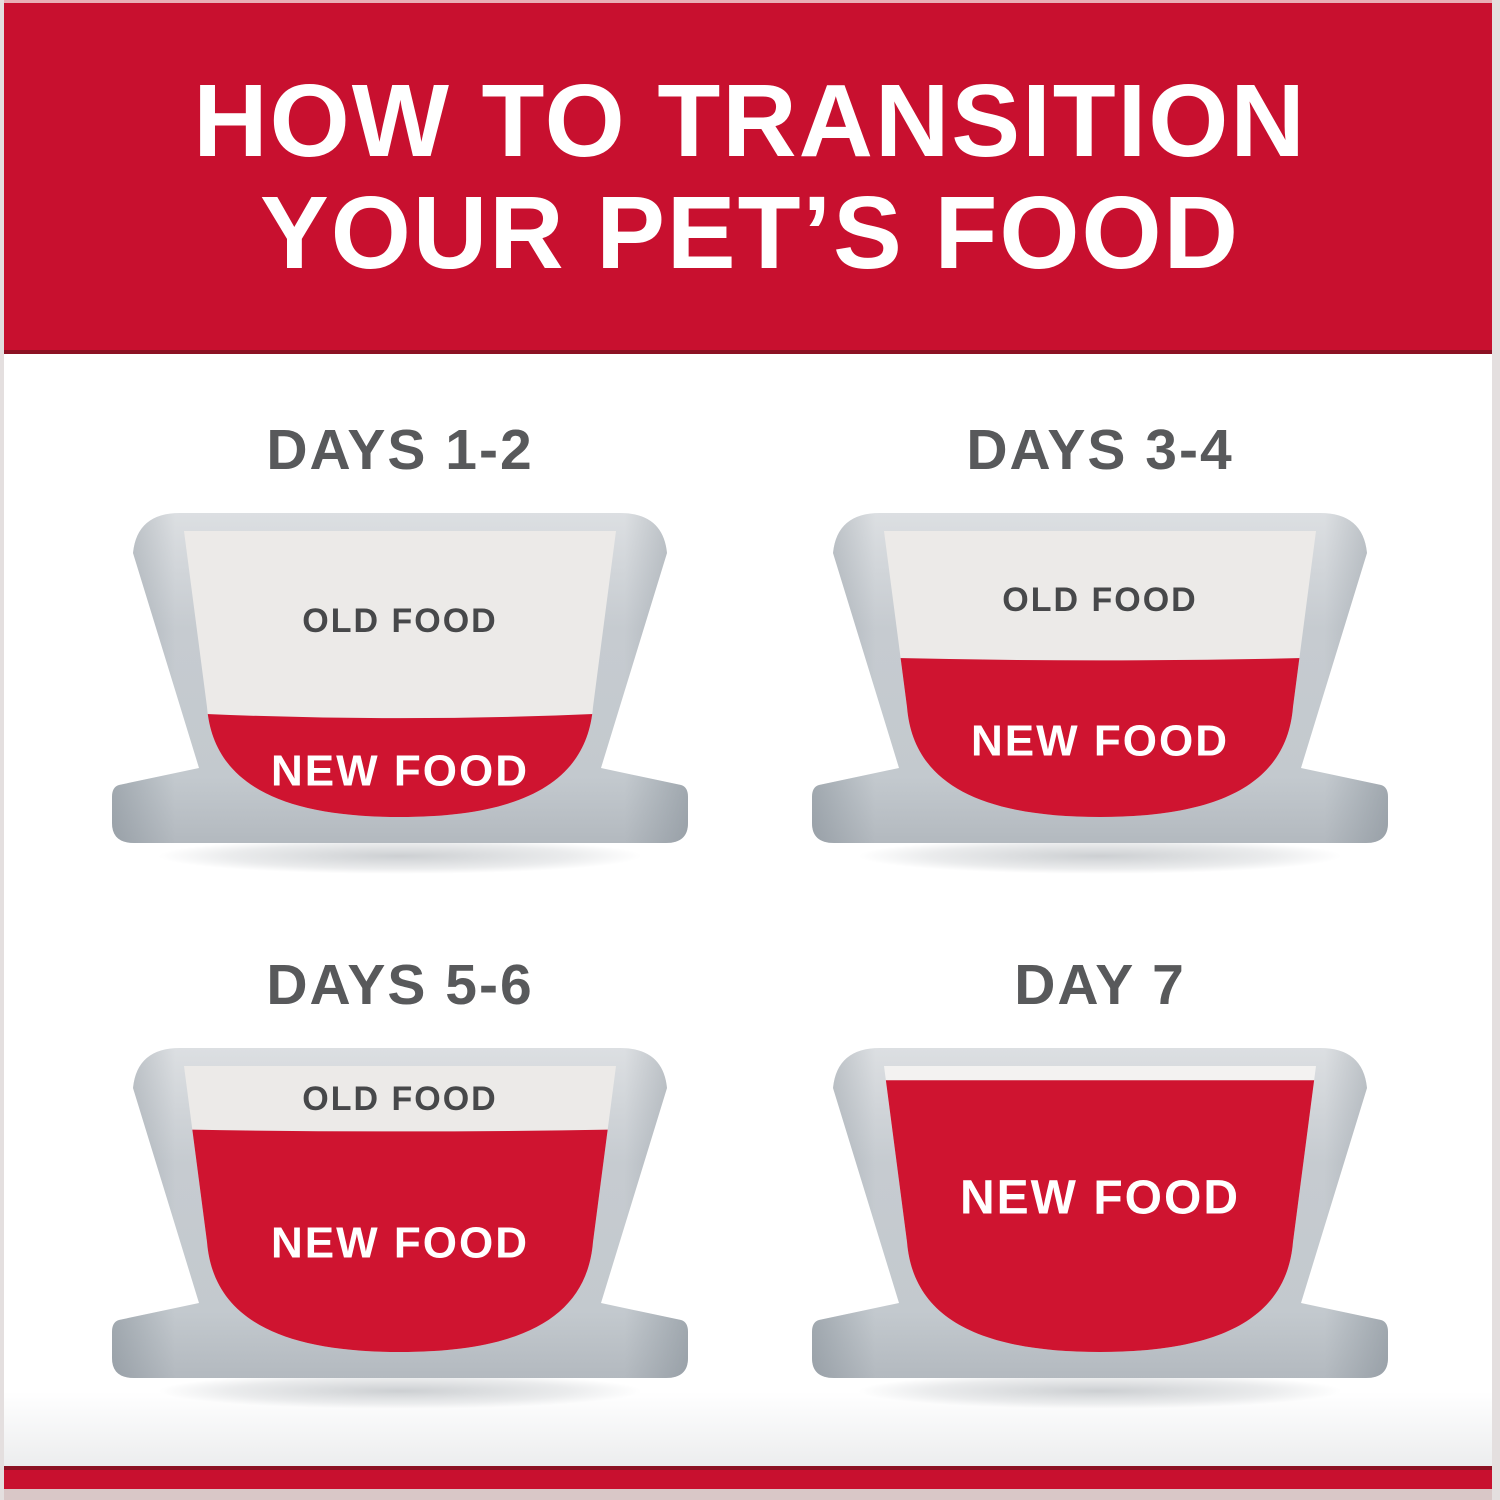 This screenshot has height=1500, width=1500. I want to click on page-title-line2: YOUR PET’S FOOD, so click(750, 232).